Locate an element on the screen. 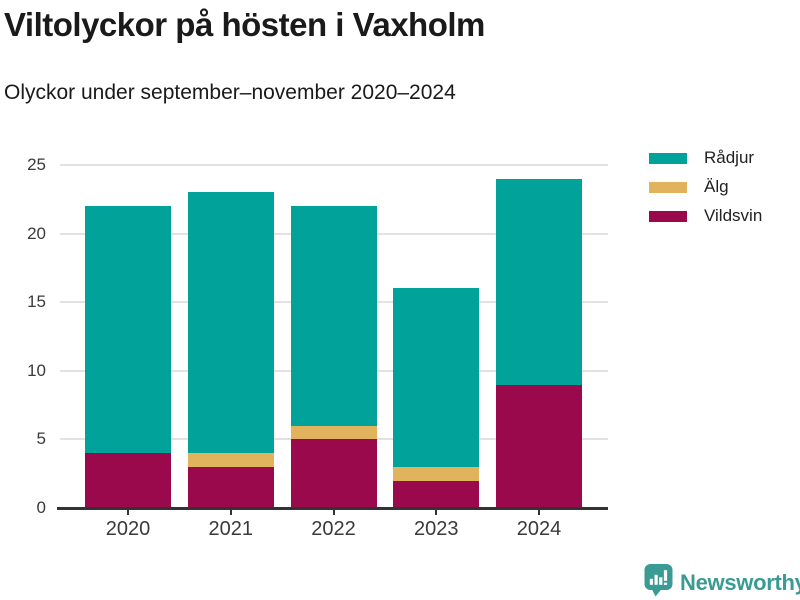 The image size is (800, 600). x-axis-line is located at coordinates (332, 508).